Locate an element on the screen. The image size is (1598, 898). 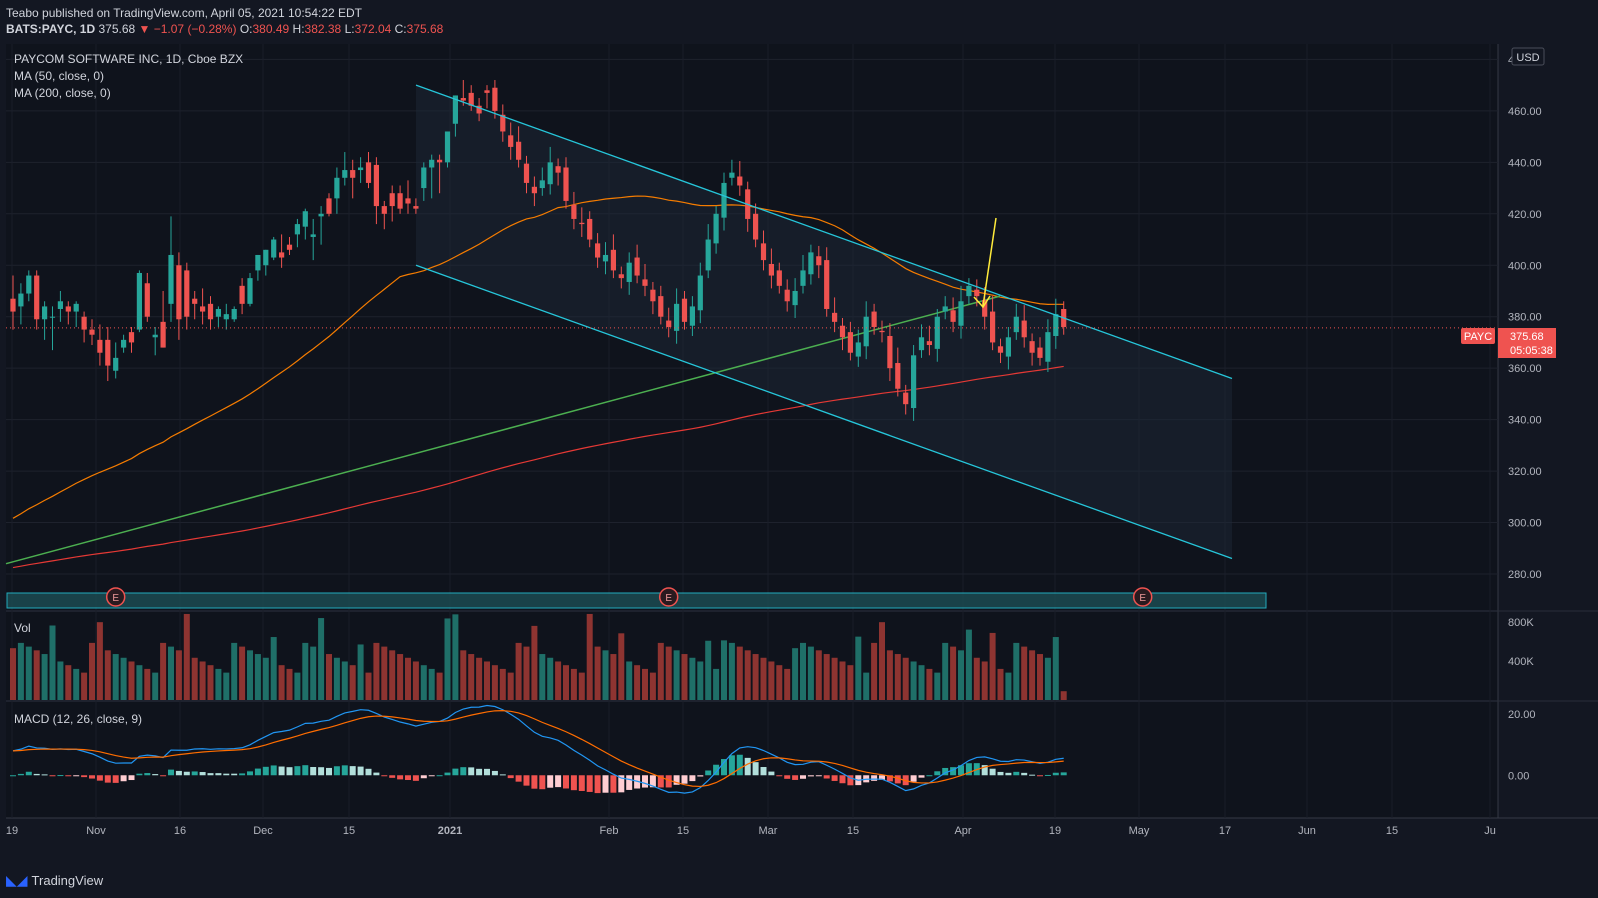
time-tick: 16 is located at coordinates (180, 831).